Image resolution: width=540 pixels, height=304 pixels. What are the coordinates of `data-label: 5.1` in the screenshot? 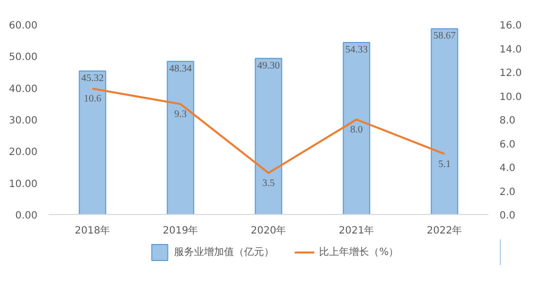 It's located at (444, 164).